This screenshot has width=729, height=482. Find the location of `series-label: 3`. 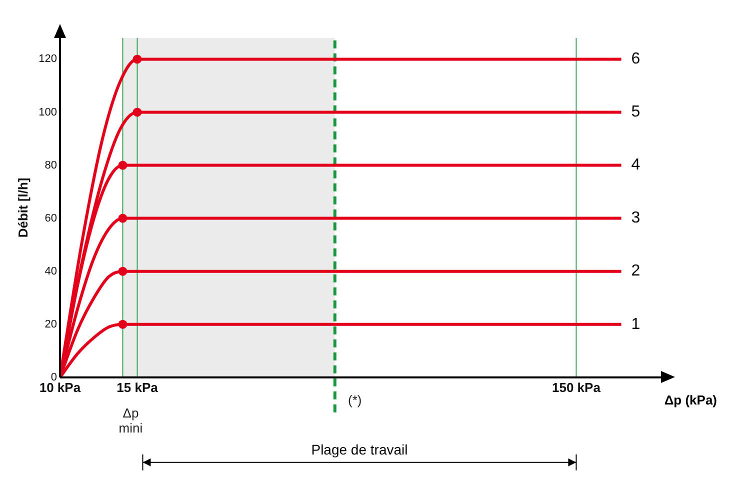

series-label: 3 is located at coordinates (635, 218).